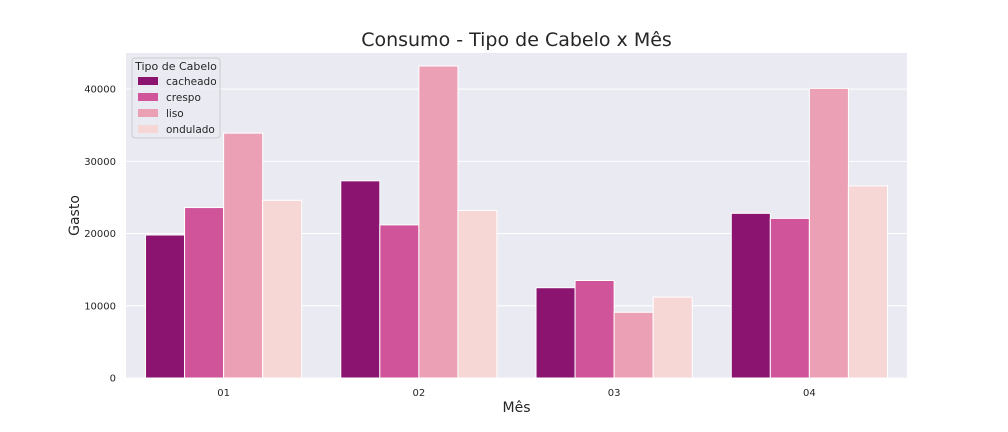 This screenshot has height=432, width=1008. I want to click on y-axis-label: Gasto, so click(75, 215).